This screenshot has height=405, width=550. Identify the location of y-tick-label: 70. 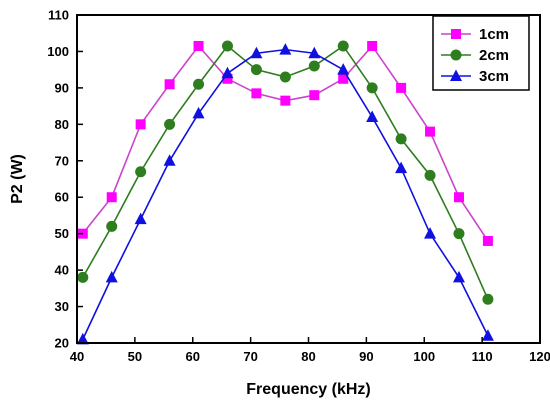
(62, 160).